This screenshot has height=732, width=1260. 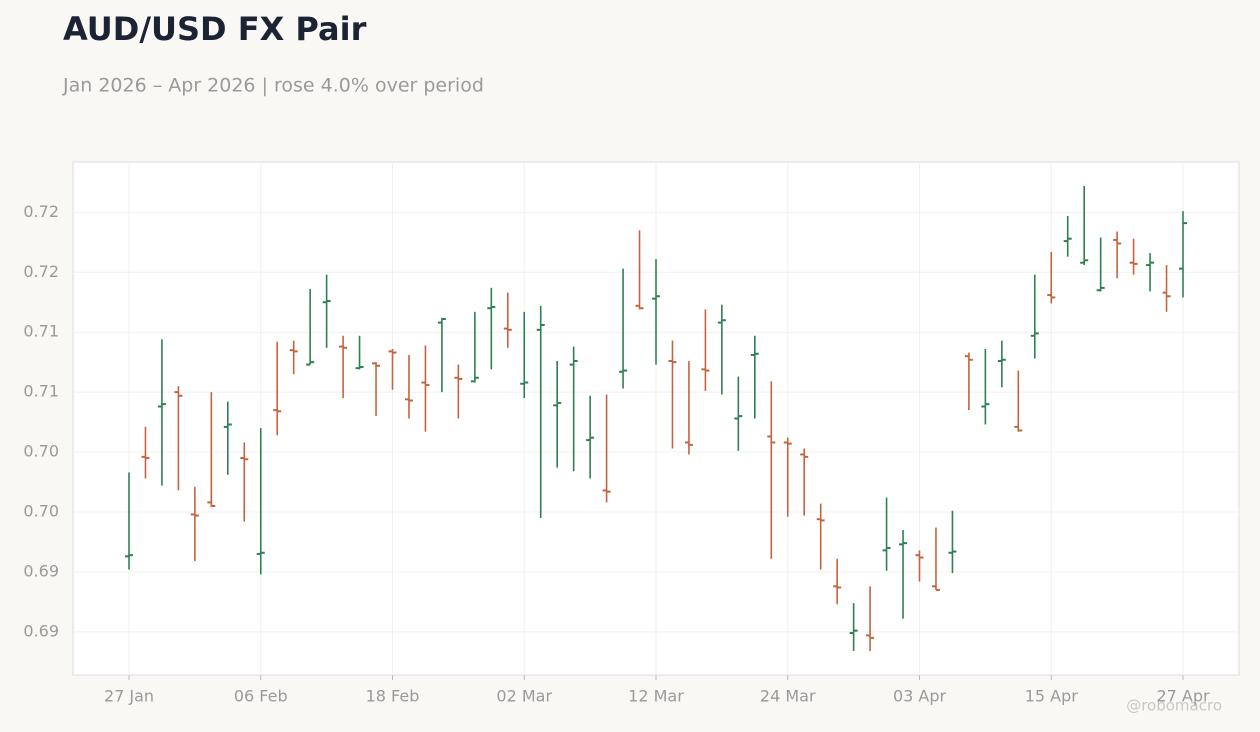 What do you see at coordinates (215, 29) in the screenshot?
I see `chart-title: AUD/USD FX Pair` at bounding box center [215, 29].